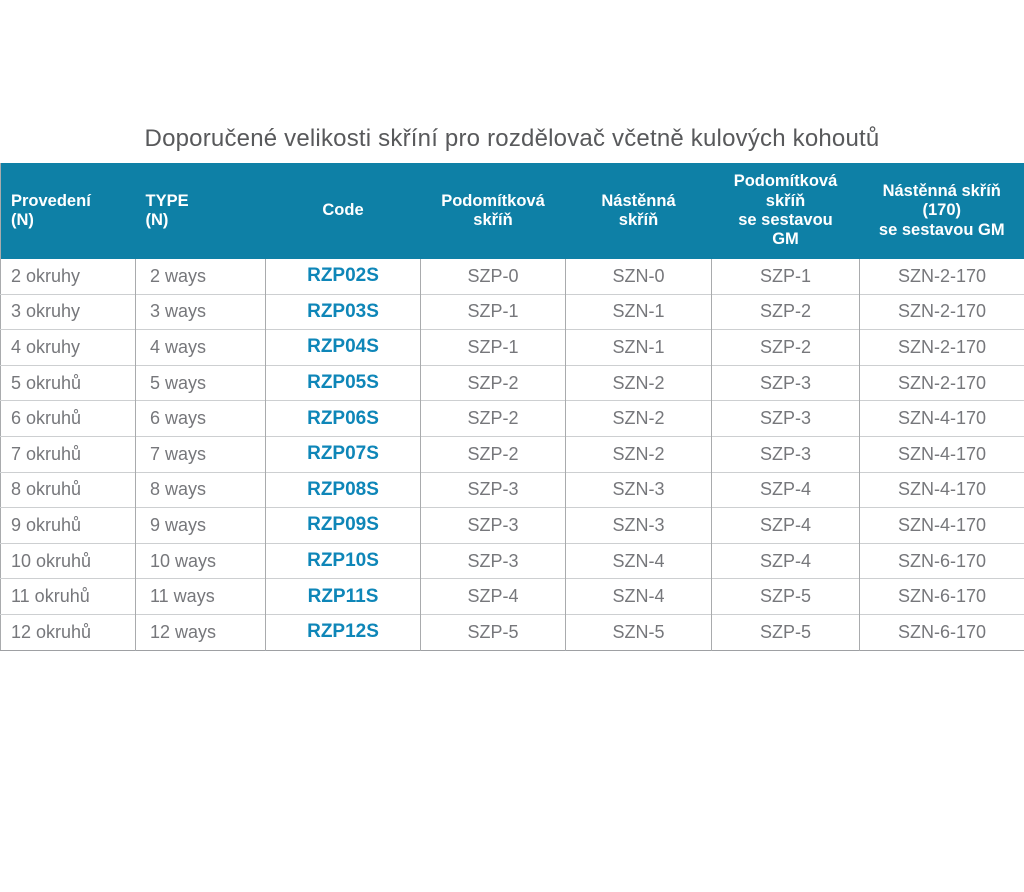 Image resolution: width=1024 pixels, height=892 pixels. I want to click on cell-podomitkova-skrin-se-sestavou-gm: SZP-1, so click(786, 276).